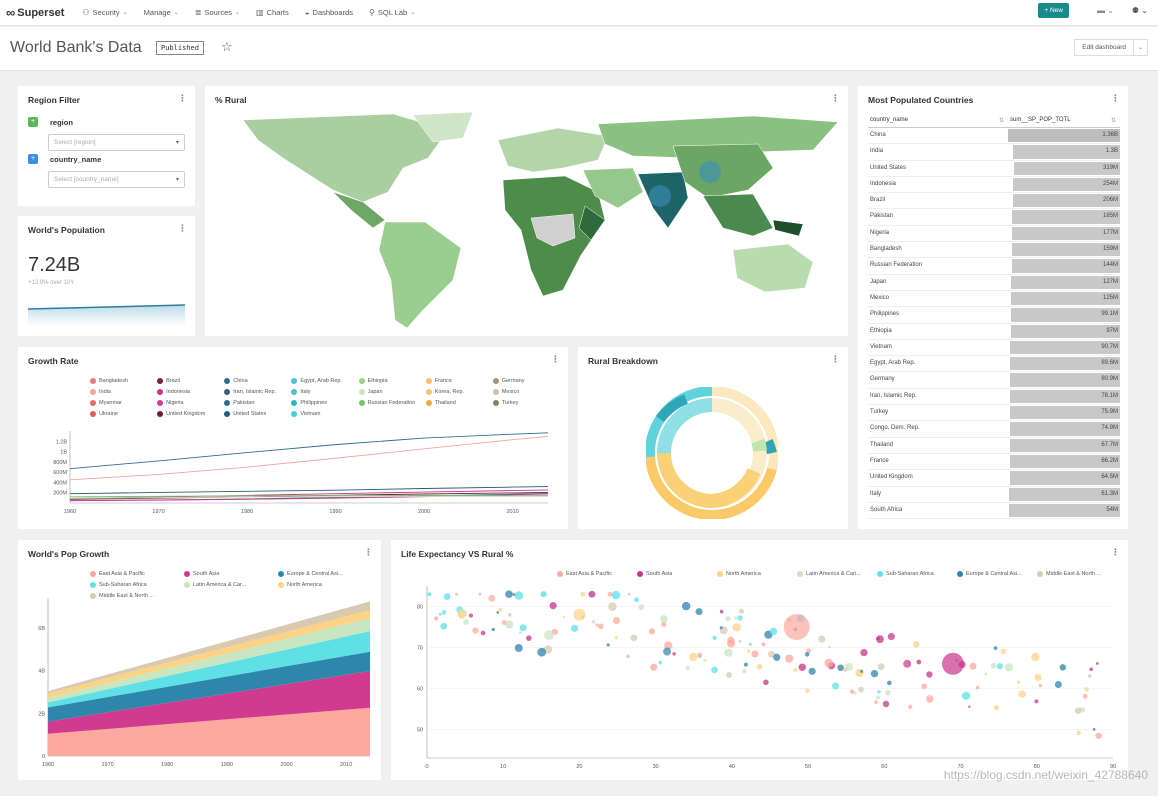 This screenshot has width=1158, height=796. Describe the element at coordinates (896, 265) in the screenshot. I see `country-name-cell: Russian Federation` at that location.